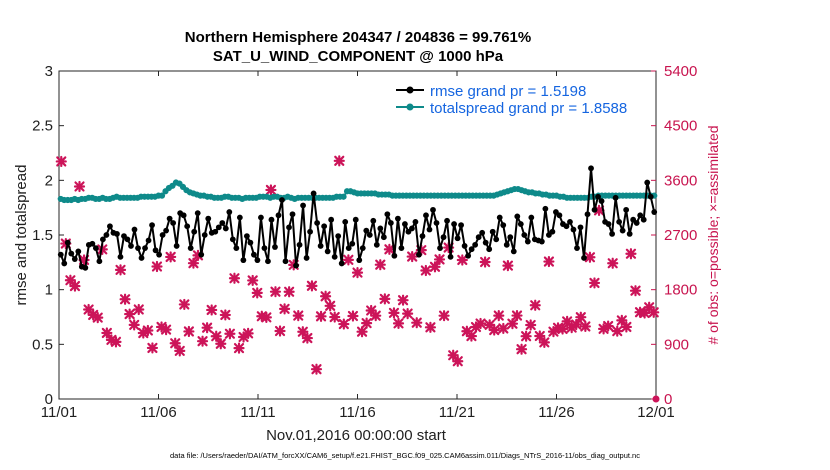 This screenshot has width=830, height=470. I want to click on y-tick-label: 2, so click(49, 180).